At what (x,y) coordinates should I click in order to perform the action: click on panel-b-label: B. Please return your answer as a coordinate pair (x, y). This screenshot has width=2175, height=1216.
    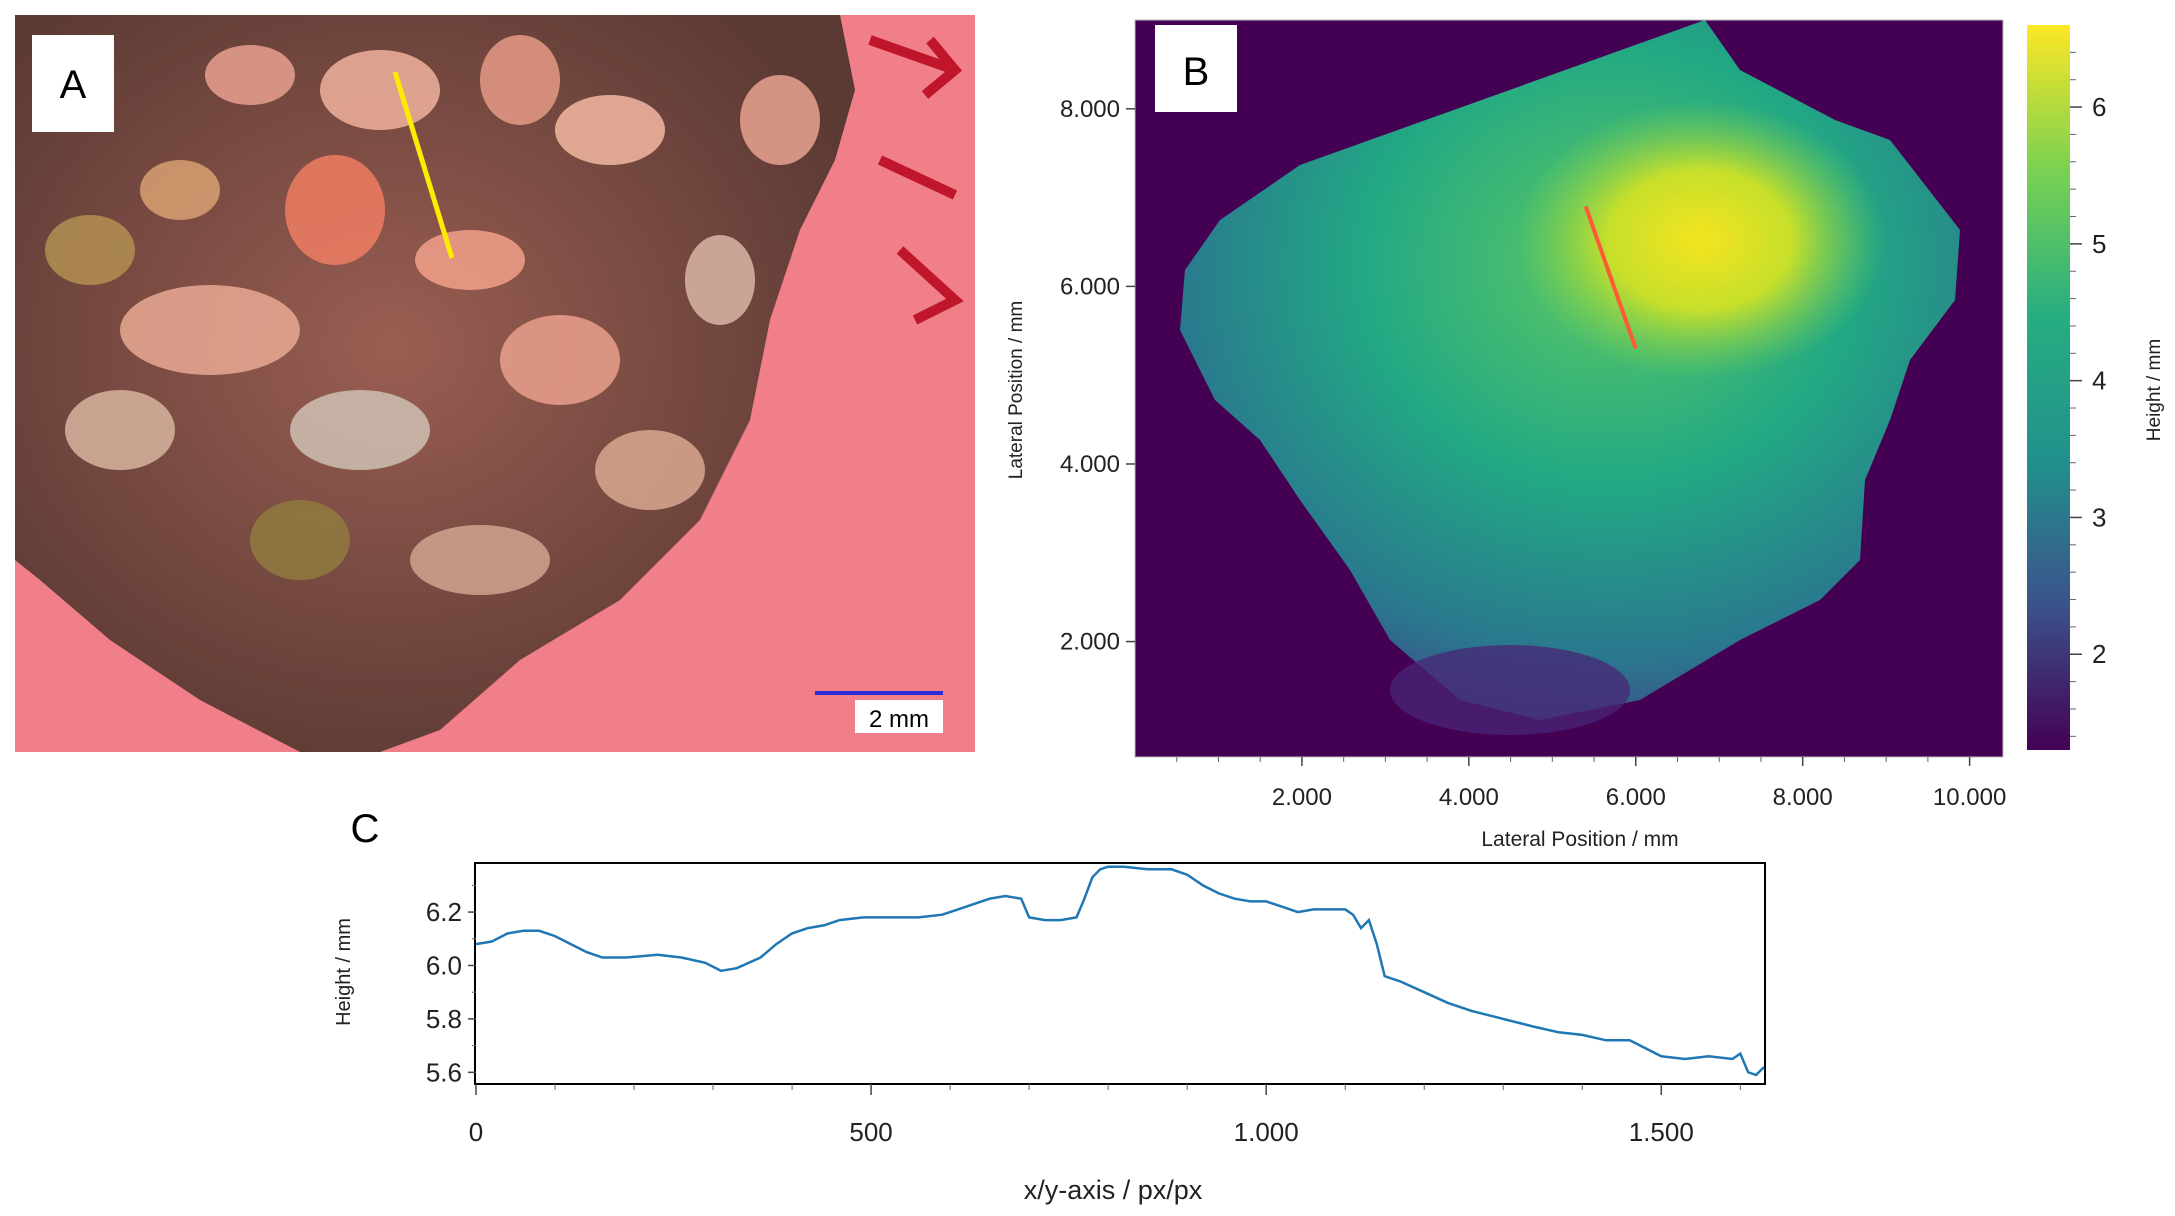
    Looking at the image, I should click on (1196, 72).